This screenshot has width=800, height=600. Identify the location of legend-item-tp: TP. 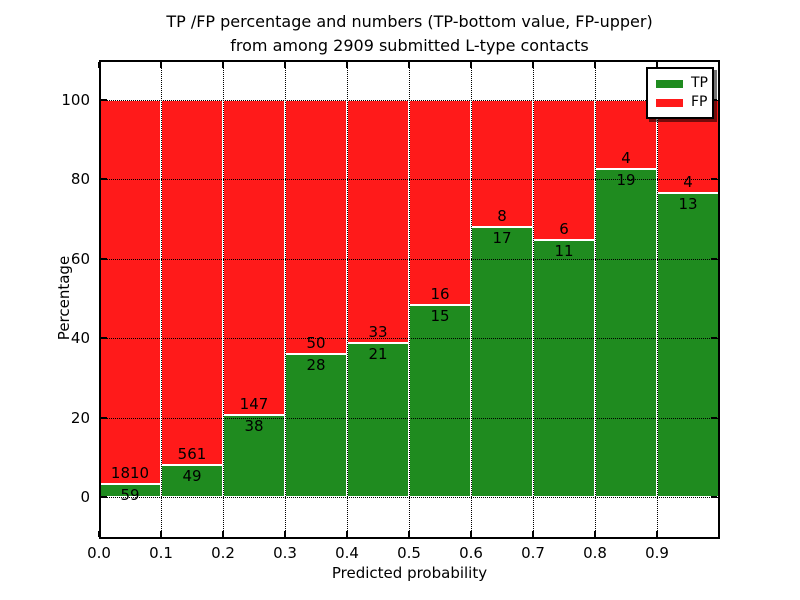
(684, 83).